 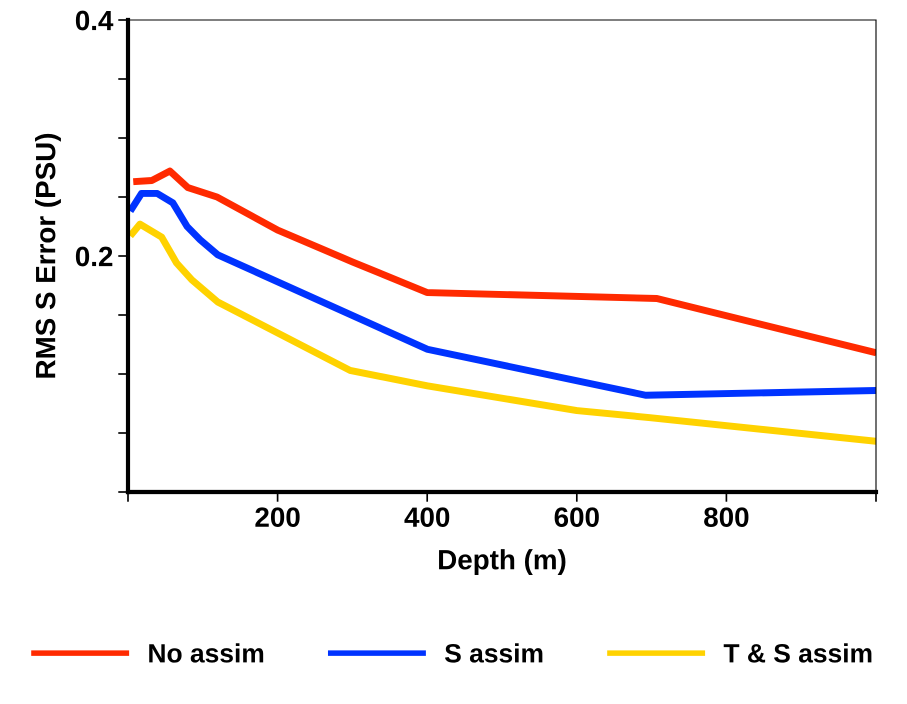 I want to click on x-tick-label: 400, so click(x=427, y=517).